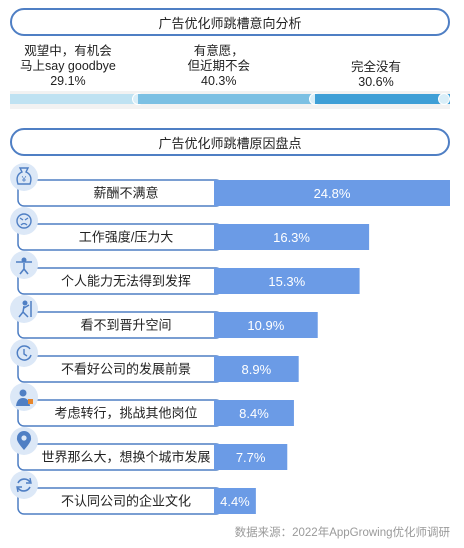 Image resolution: width=464 pixels, height=548 pixels. I want to click on intent-segment-line1: 有意愿，, so click(218, 51).